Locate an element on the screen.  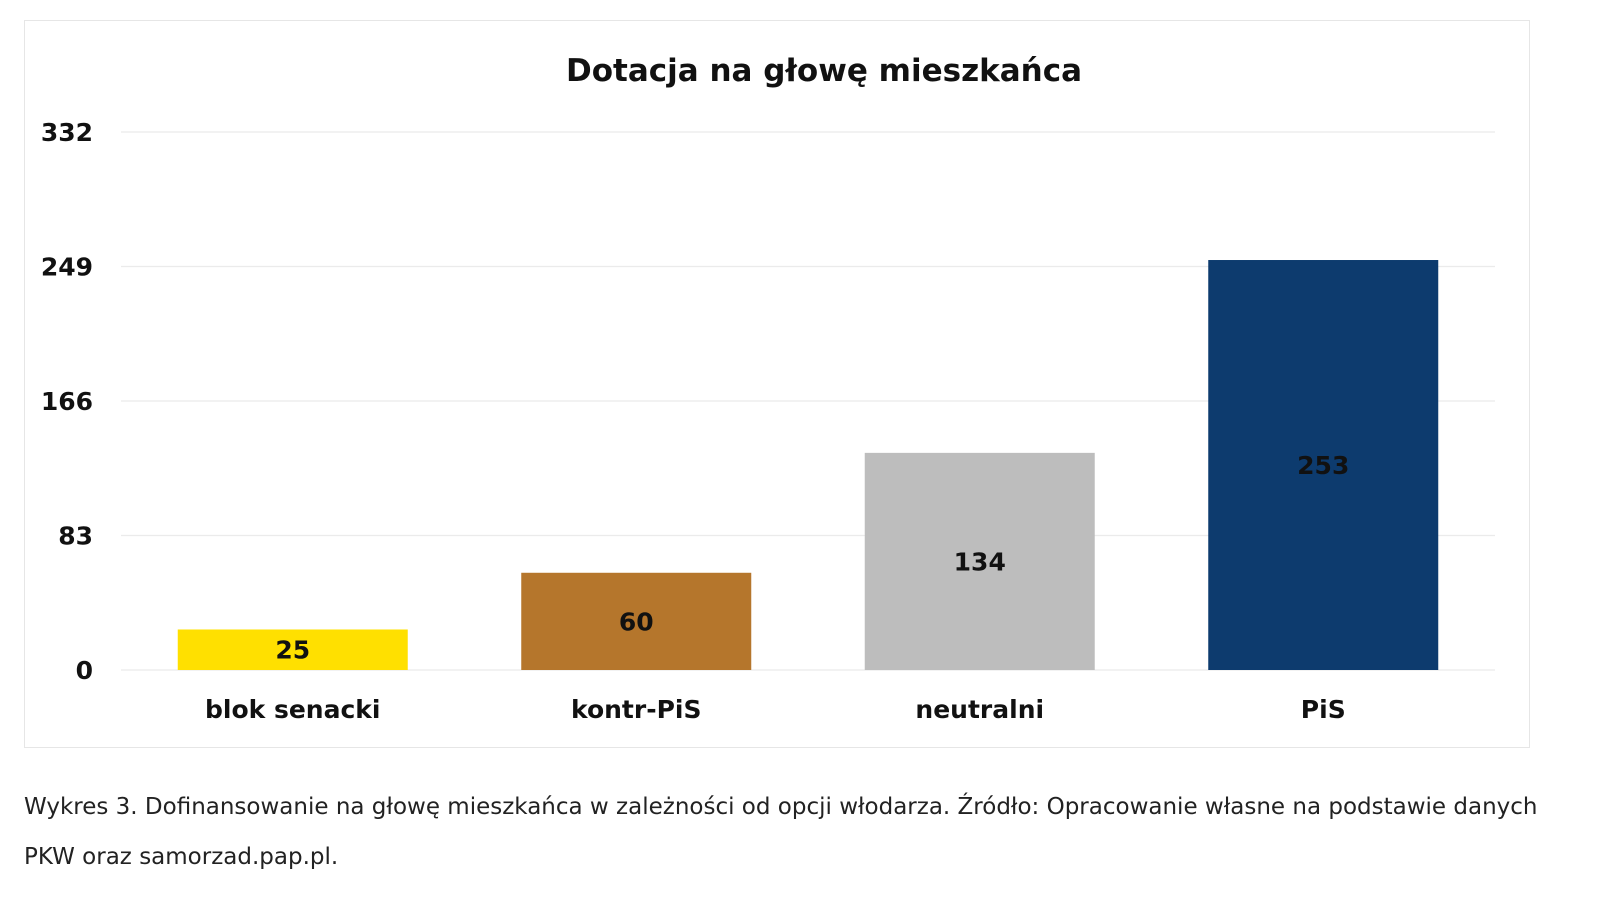
bar-value-label: 253 is located at coordinates (1323, 465).